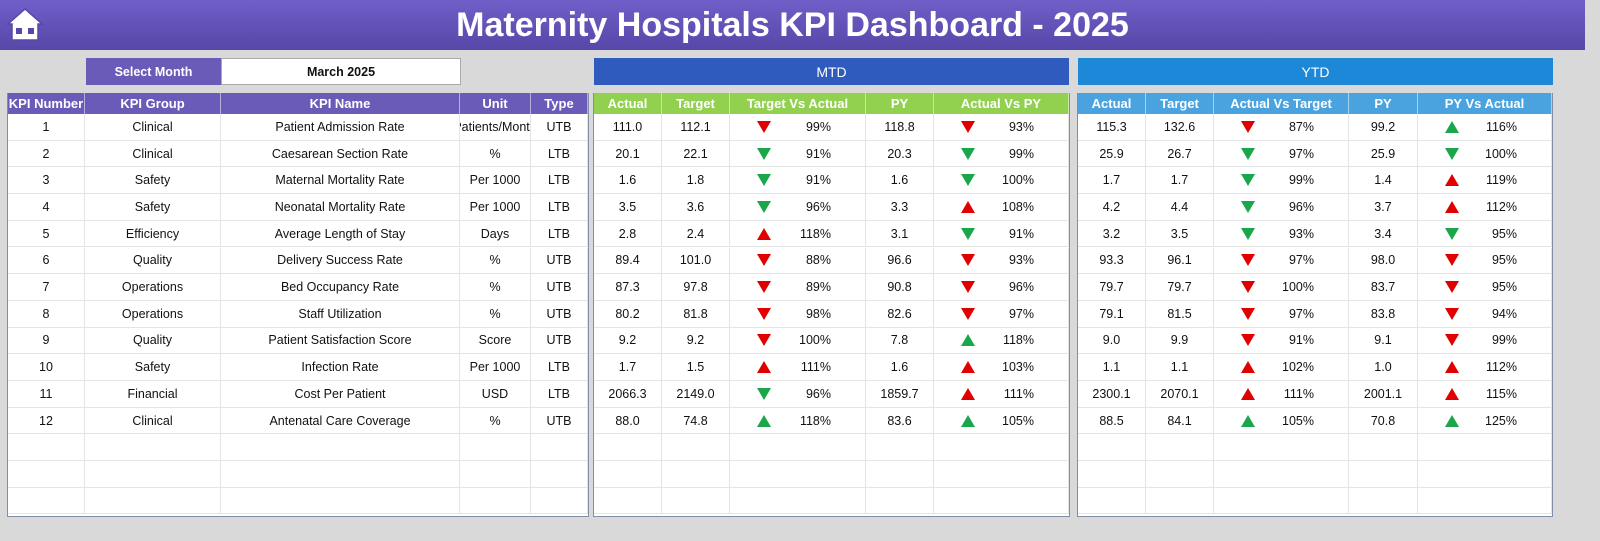 Image resolution: width=1600 pixels, height=541 pixels. Describe the element at coordinates (1485, 367) in the screenshot. I see `table-cell: 112%` at that location.